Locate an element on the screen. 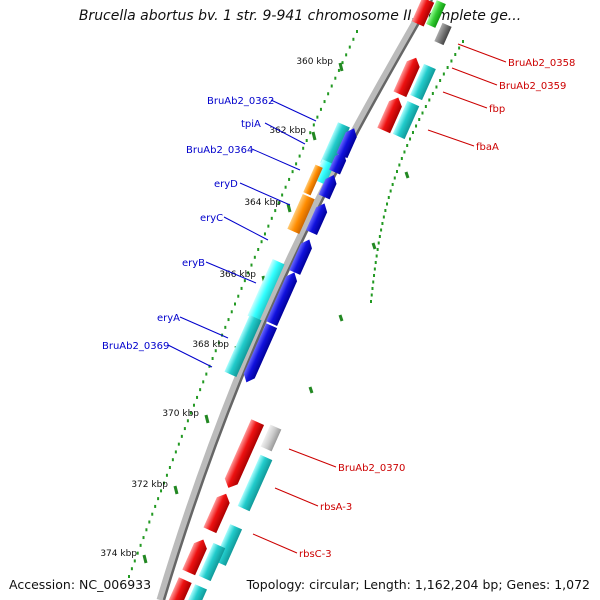 Image resolution: width=600 pixels, height=600 pixels. gene-label-left: BruAb2_0362 is located at coordinates (240, 101).